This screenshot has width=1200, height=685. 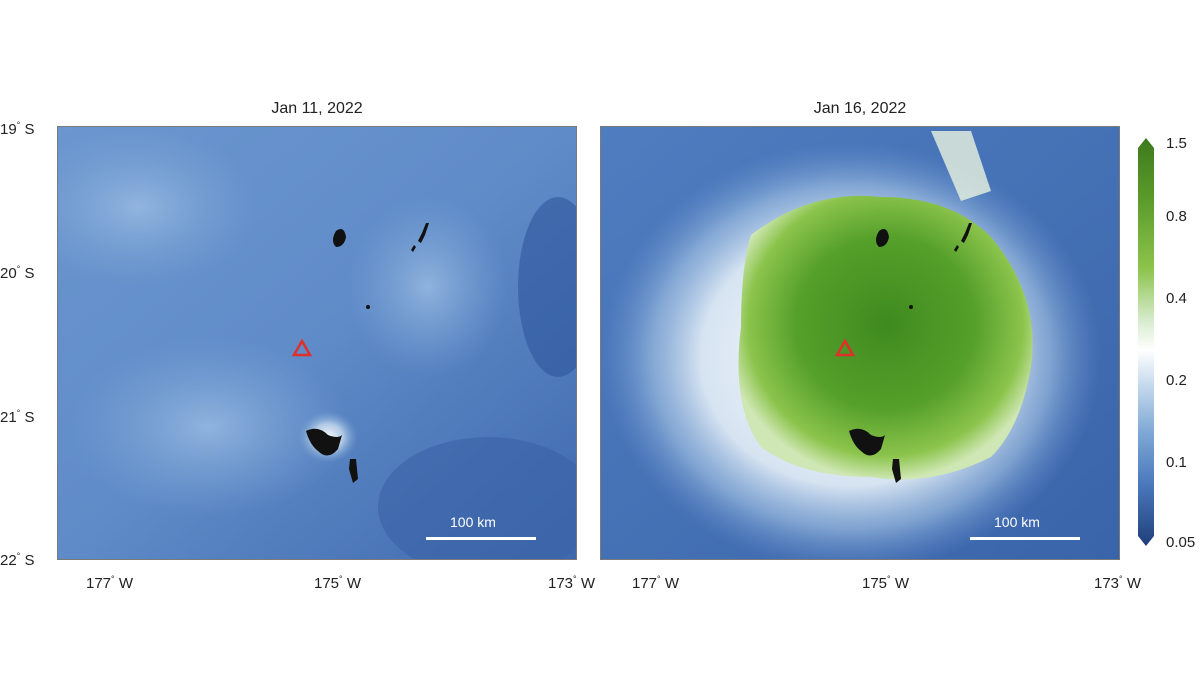 I want to click on scale-bar-left, so click(x=481, y=538).